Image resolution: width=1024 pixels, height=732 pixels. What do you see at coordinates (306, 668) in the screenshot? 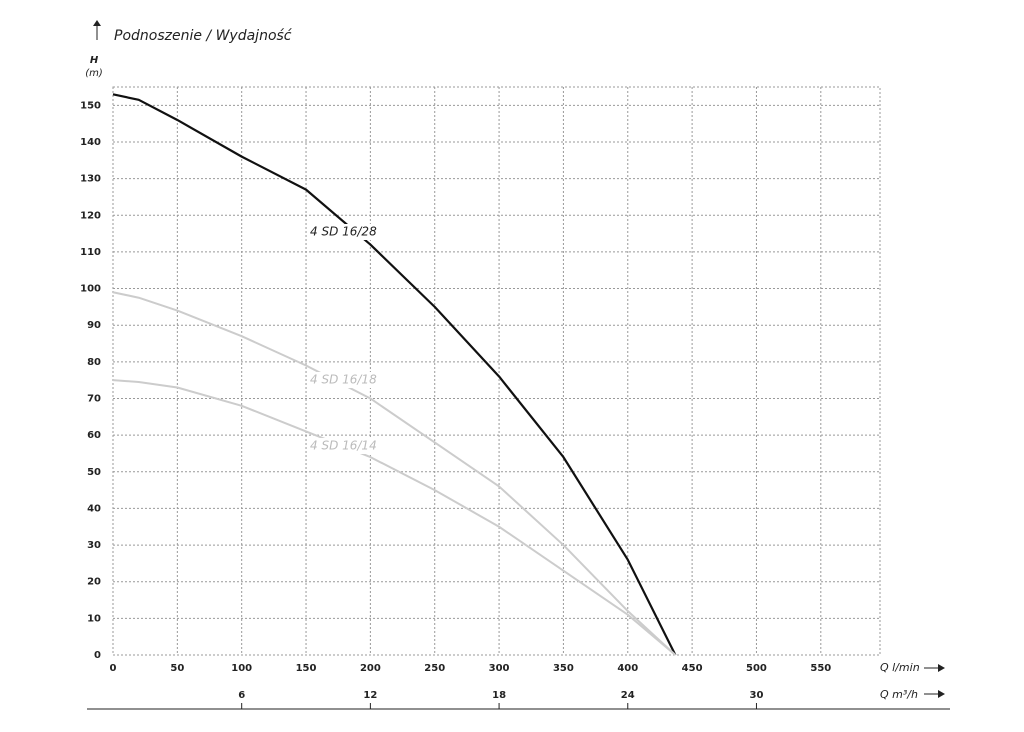
I see `x-tick-label: 150` at bounding box center [306, 668].